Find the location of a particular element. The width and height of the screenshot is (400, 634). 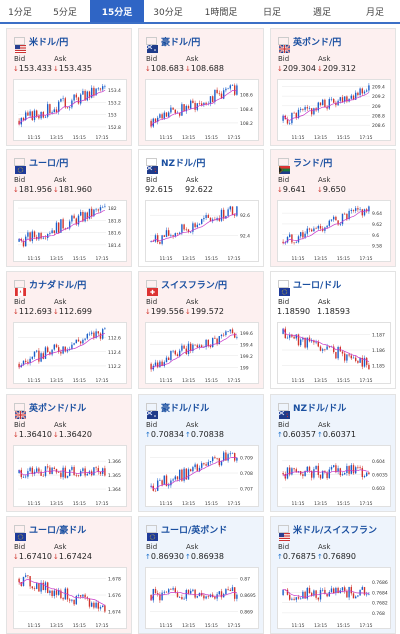

pair-name: 英ポンド/ドル is located at coordinates (58, 408).